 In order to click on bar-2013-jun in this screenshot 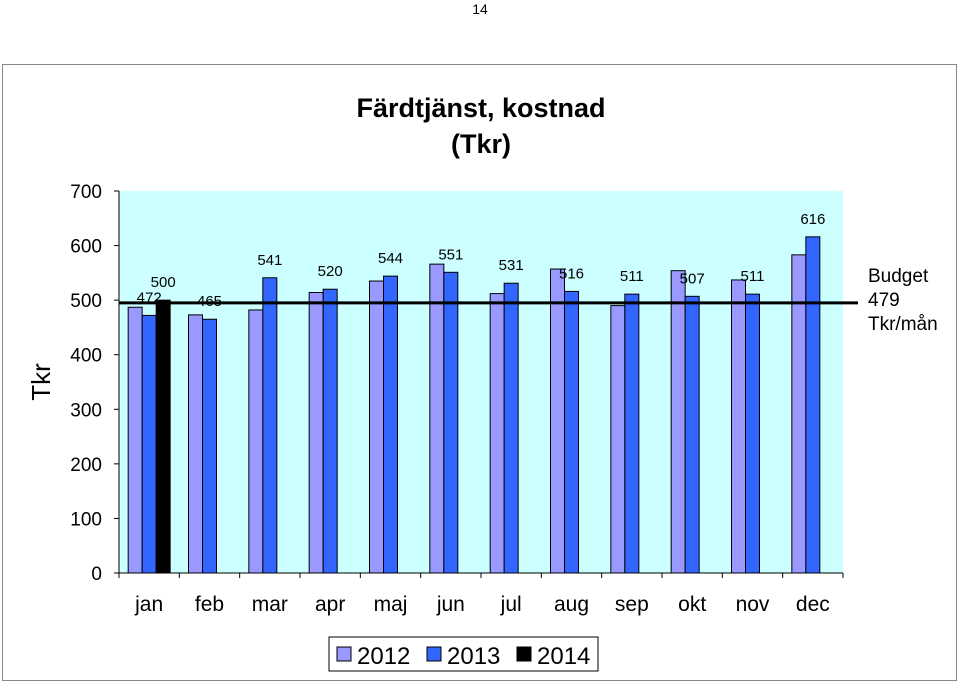, I will do `click(451, 422)`.